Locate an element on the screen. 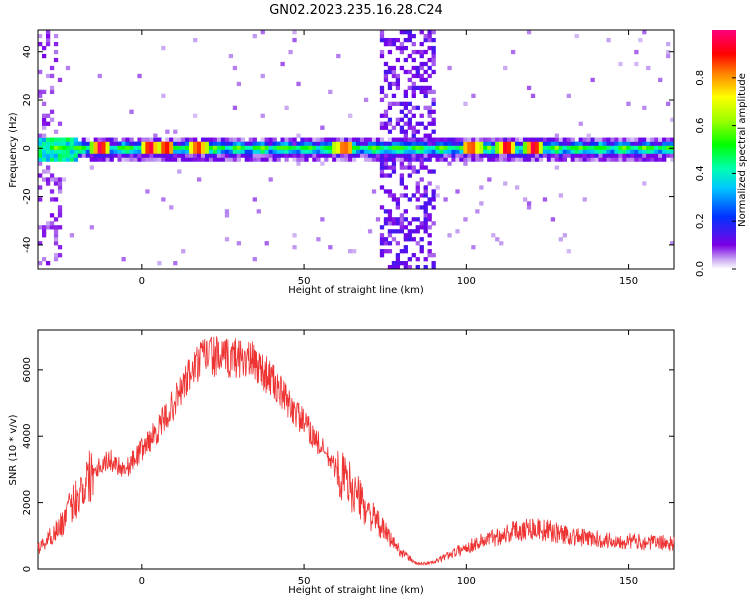 Image resolution: width=750 pixels, height=600 pixels. snr-y-tick-label: 6000 is located at coordinates (27, 369).